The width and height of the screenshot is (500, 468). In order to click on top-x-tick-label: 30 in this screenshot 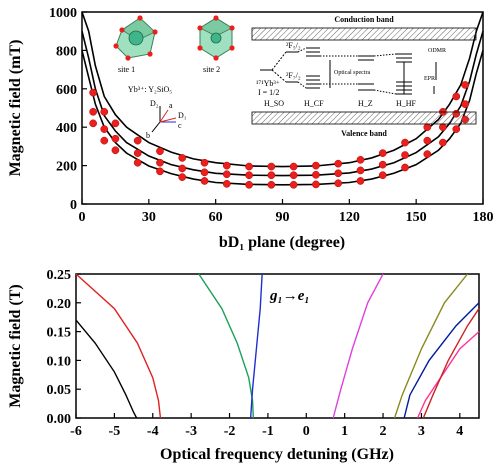, I will do `click(149, 217)`.